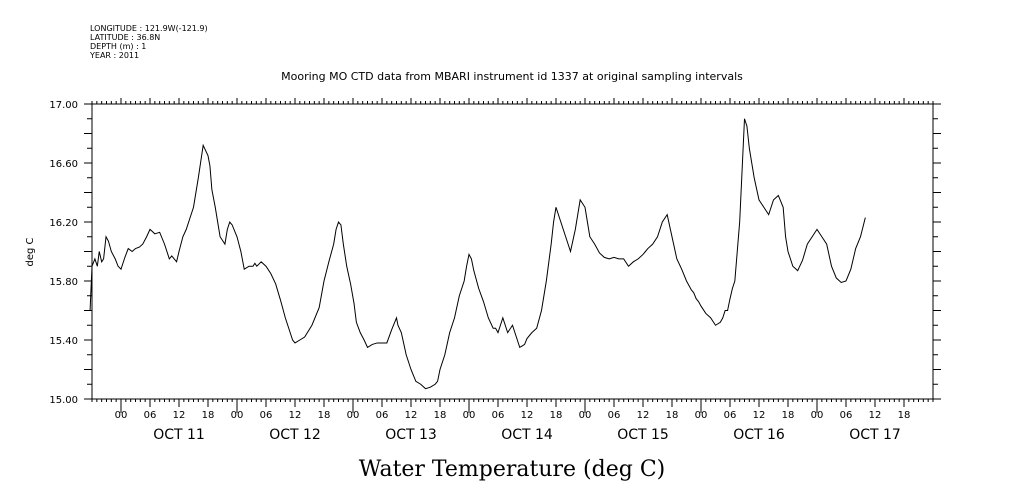  I want to click on x-day-label: OCT 13, so click(411, 435).